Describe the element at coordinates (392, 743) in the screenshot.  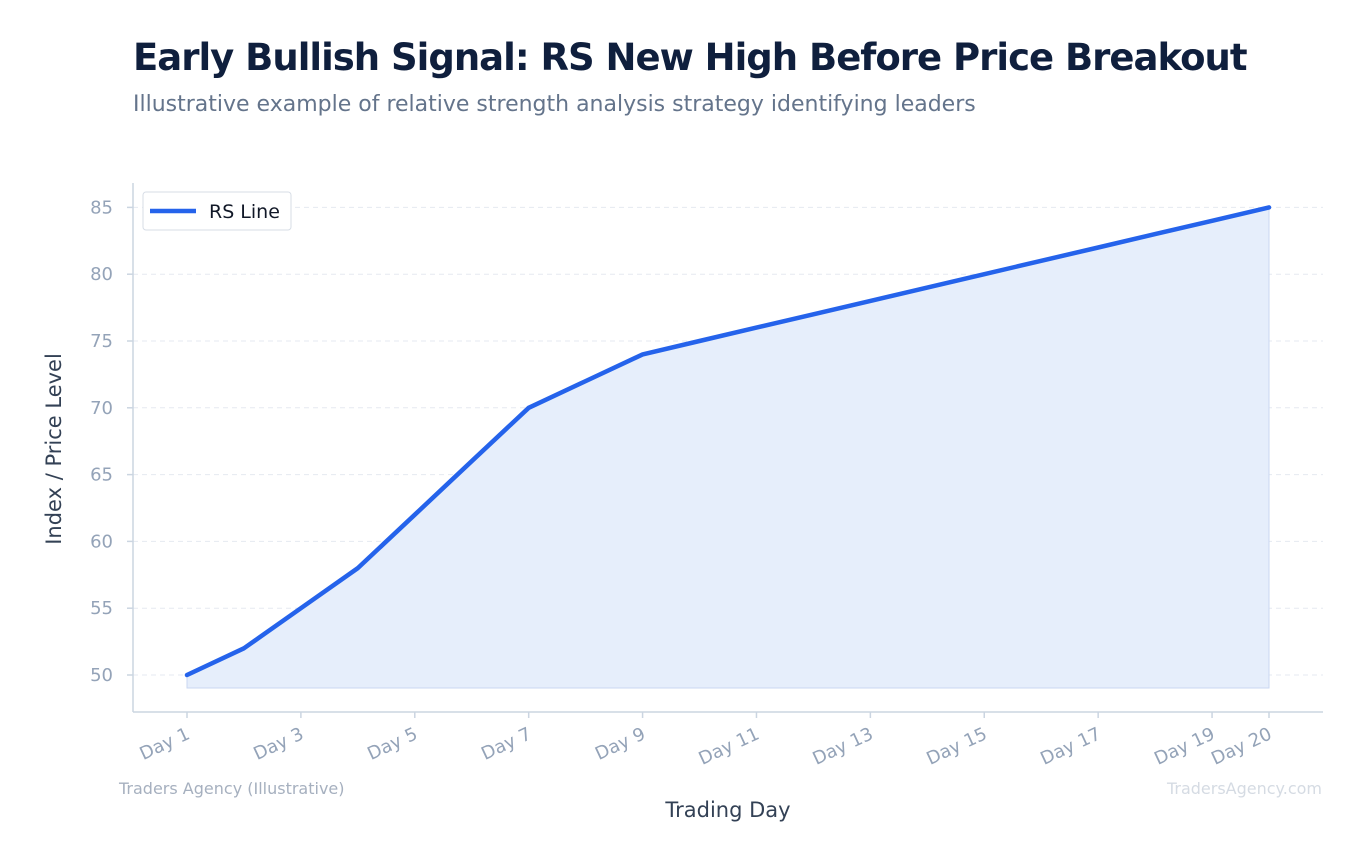
I see `x-tick-label: Day 5` at that location.